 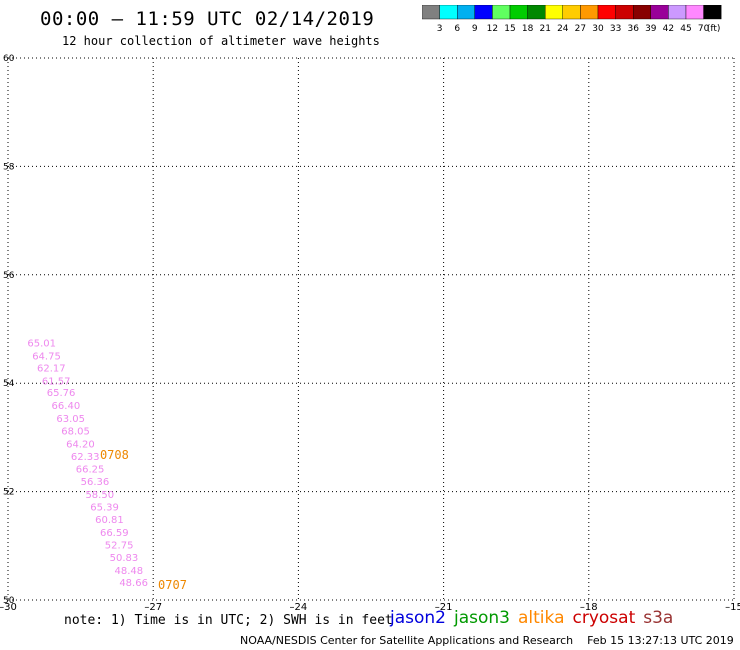 I want to click on time-label: 0708, so click(x=114, y=455).